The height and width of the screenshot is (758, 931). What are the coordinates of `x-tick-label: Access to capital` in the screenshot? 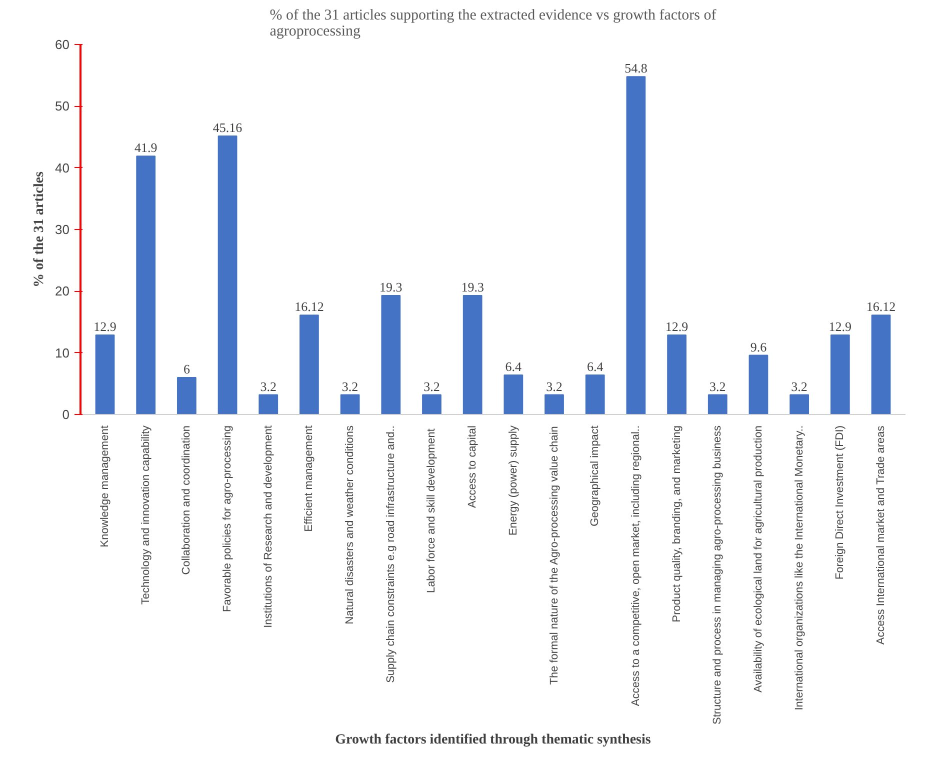 It's located at (472, 466).